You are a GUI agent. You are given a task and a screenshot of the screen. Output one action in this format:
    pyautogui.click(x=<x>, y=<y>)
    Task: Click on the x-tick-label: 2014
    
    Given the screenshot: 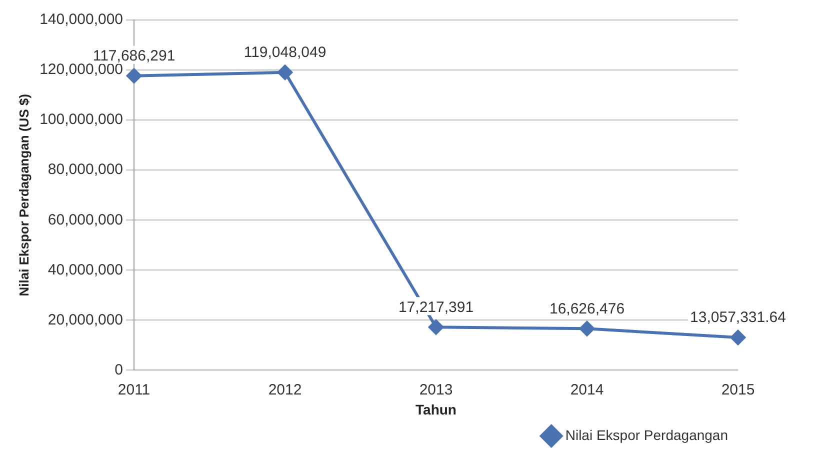 What is the action you would take?
    pyautogui.click(x=587, y=389)
    